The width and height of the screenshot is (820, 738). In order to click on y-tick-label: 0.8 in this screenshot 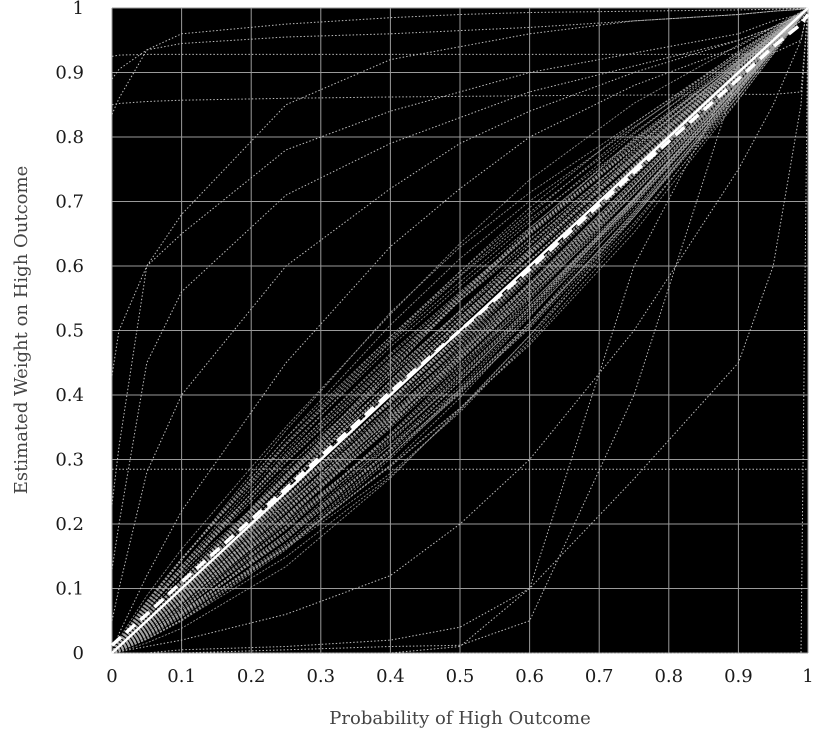, I will do `click(69, 137)`.